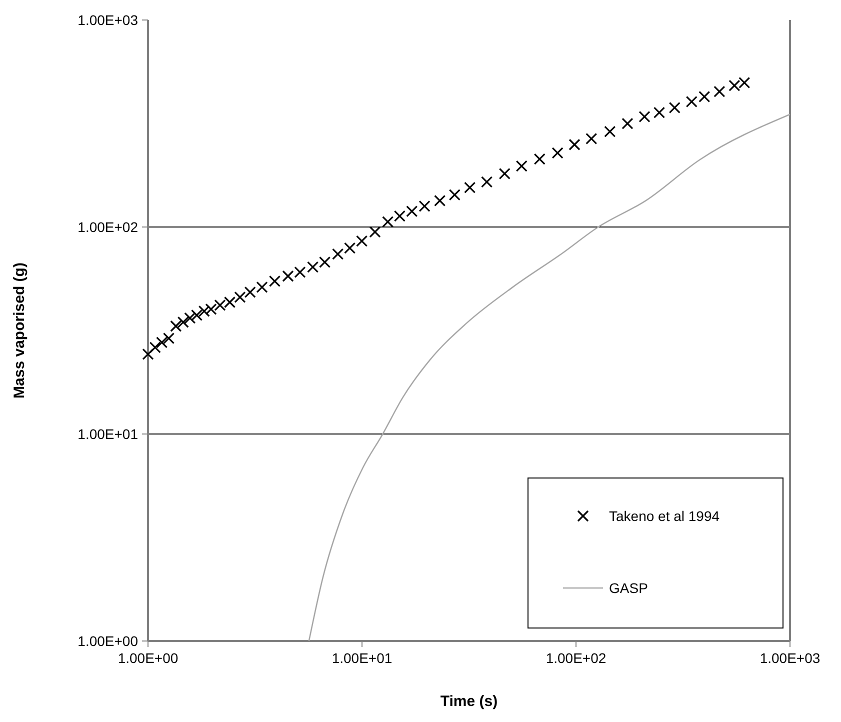  What do you see at coordinates (362, 658) in the screenshot?
I see `x-tick-label: 1.00E+01` at bounding box center [362, 658].